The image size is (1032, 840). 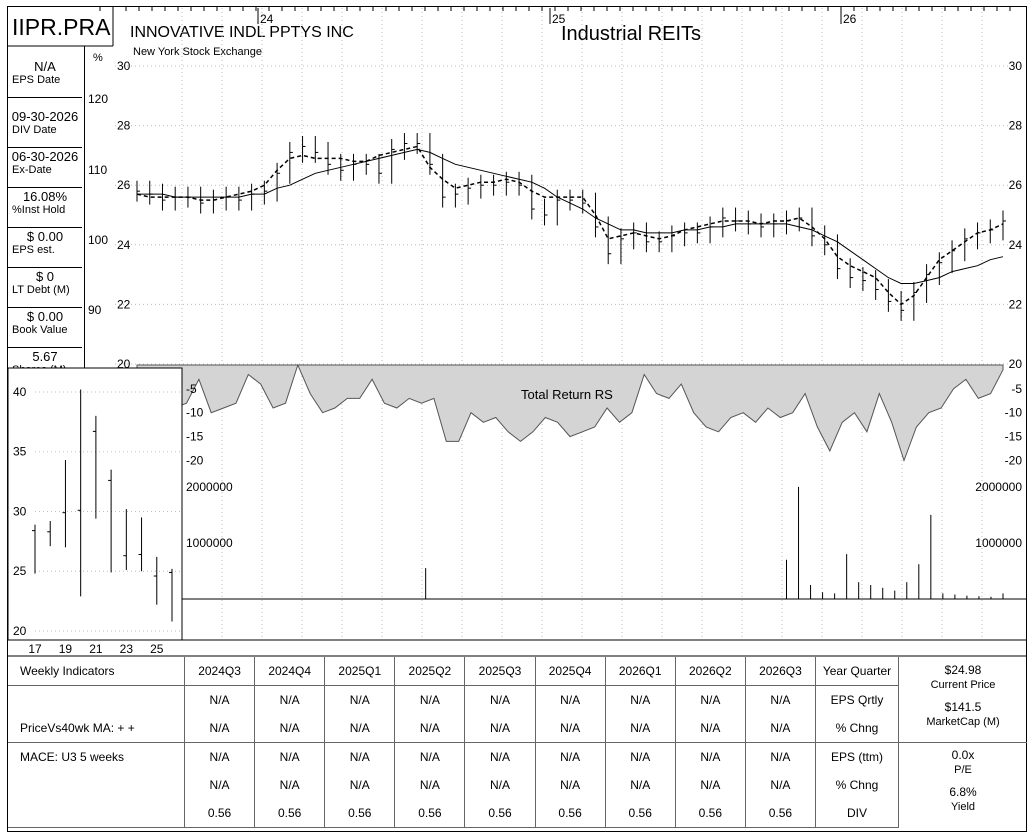 What do you see at coordinates (1016, 66) in the screenshot?
I see `price-axis-label-right: 30` at bounding box center [1016, 66].